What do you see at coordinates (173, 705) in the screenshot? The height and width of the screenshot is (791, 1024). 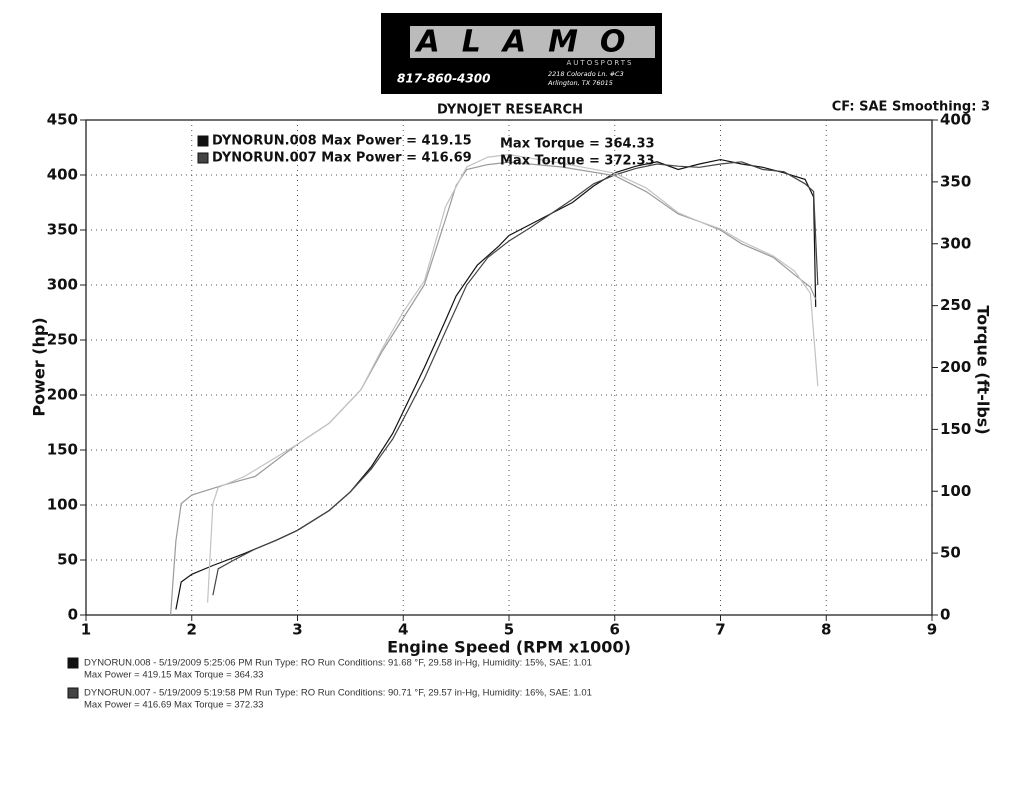 I see `footer-line: Max Power = 416.69 Max Torque = 372.33` at bounding box center [173, 705].